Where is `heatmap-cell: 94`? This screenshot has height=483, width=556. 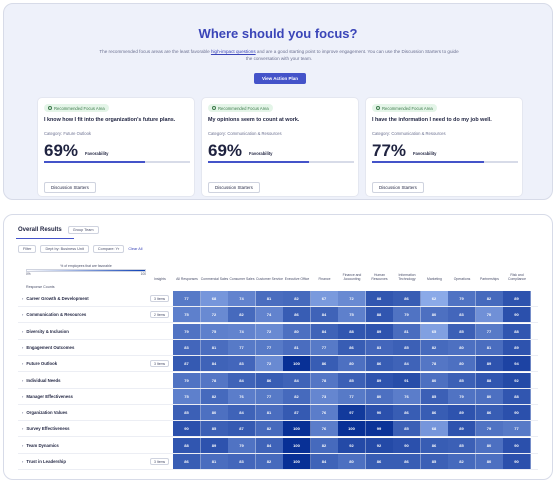
heatmap-cell: 94 is located at coordinates (517, 364).